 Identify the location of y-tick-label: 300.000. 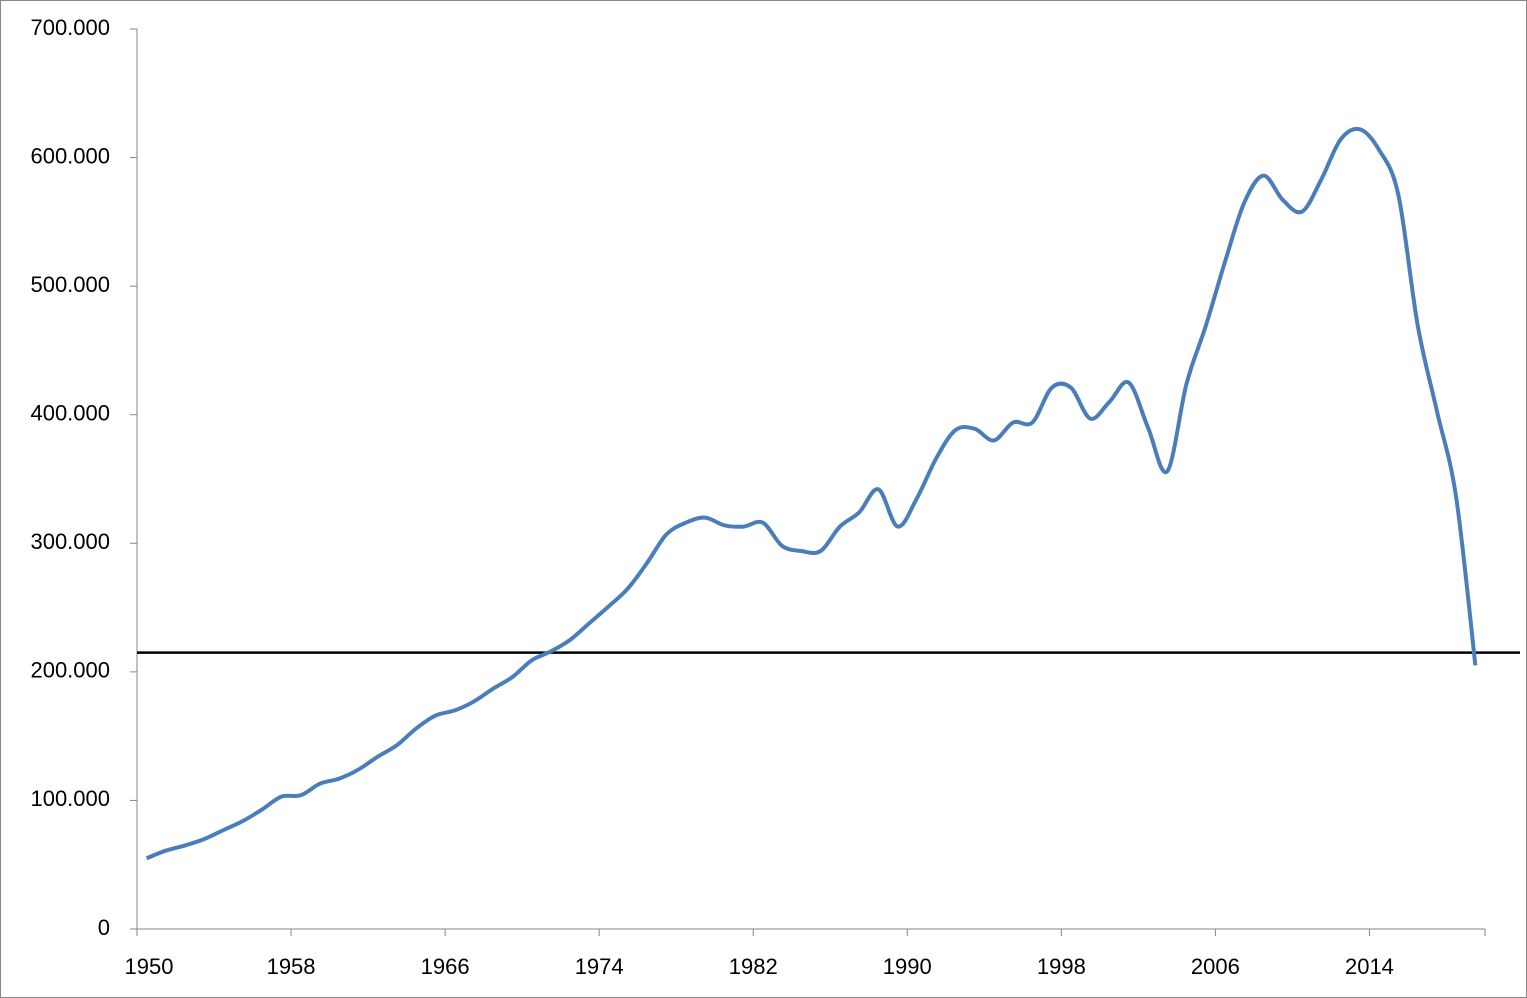
(70, 541).